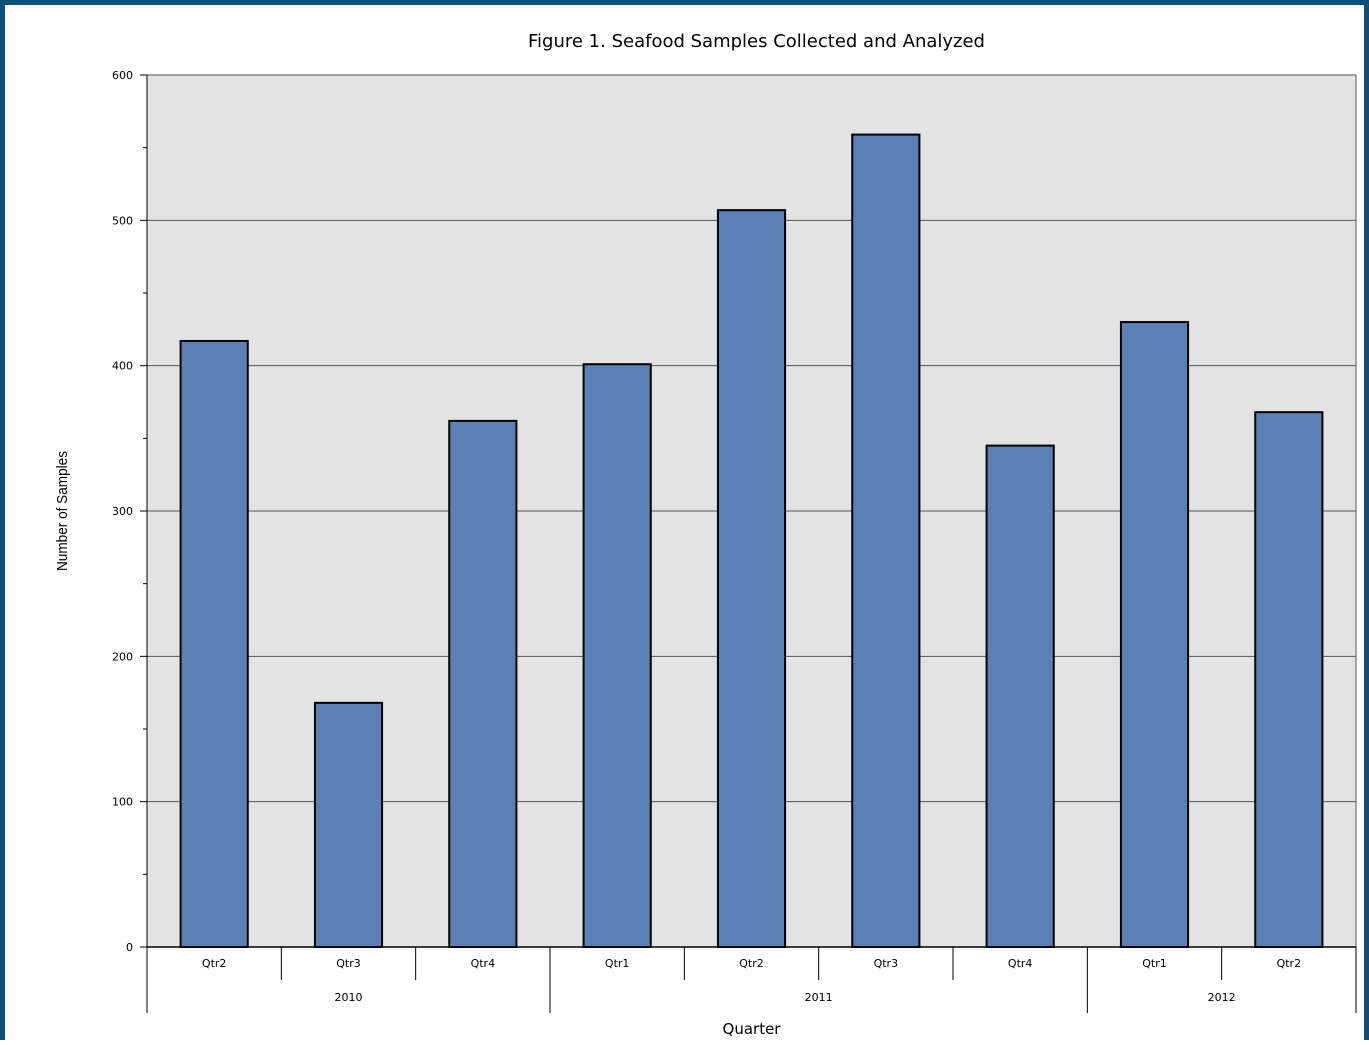 The image size is (1369, 1045). I want to click on y-tick-label: 400, so click(122, 366).